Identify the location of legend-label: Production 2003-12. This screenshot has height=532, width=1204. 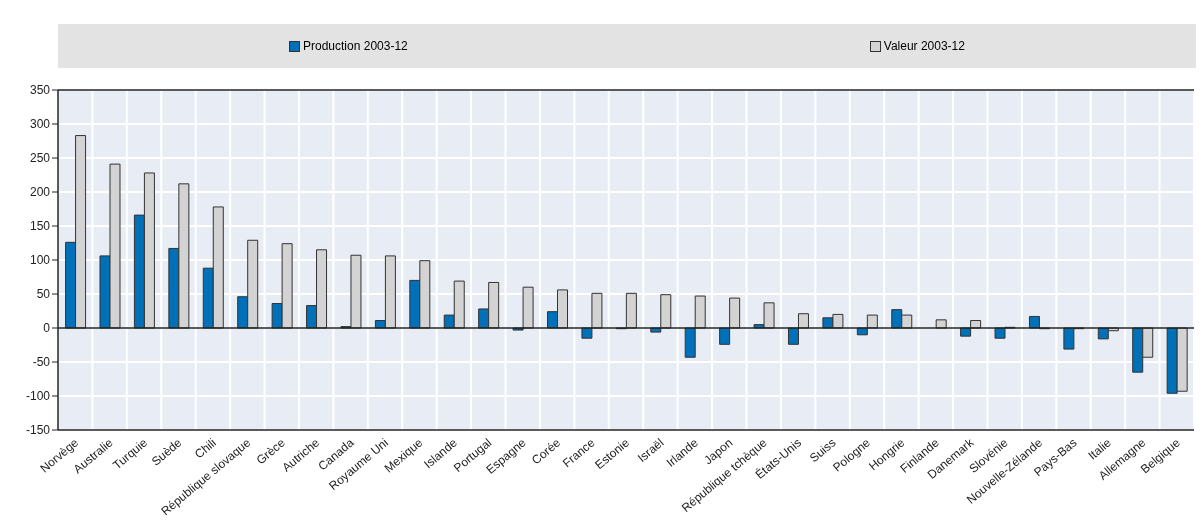
(355, 46).